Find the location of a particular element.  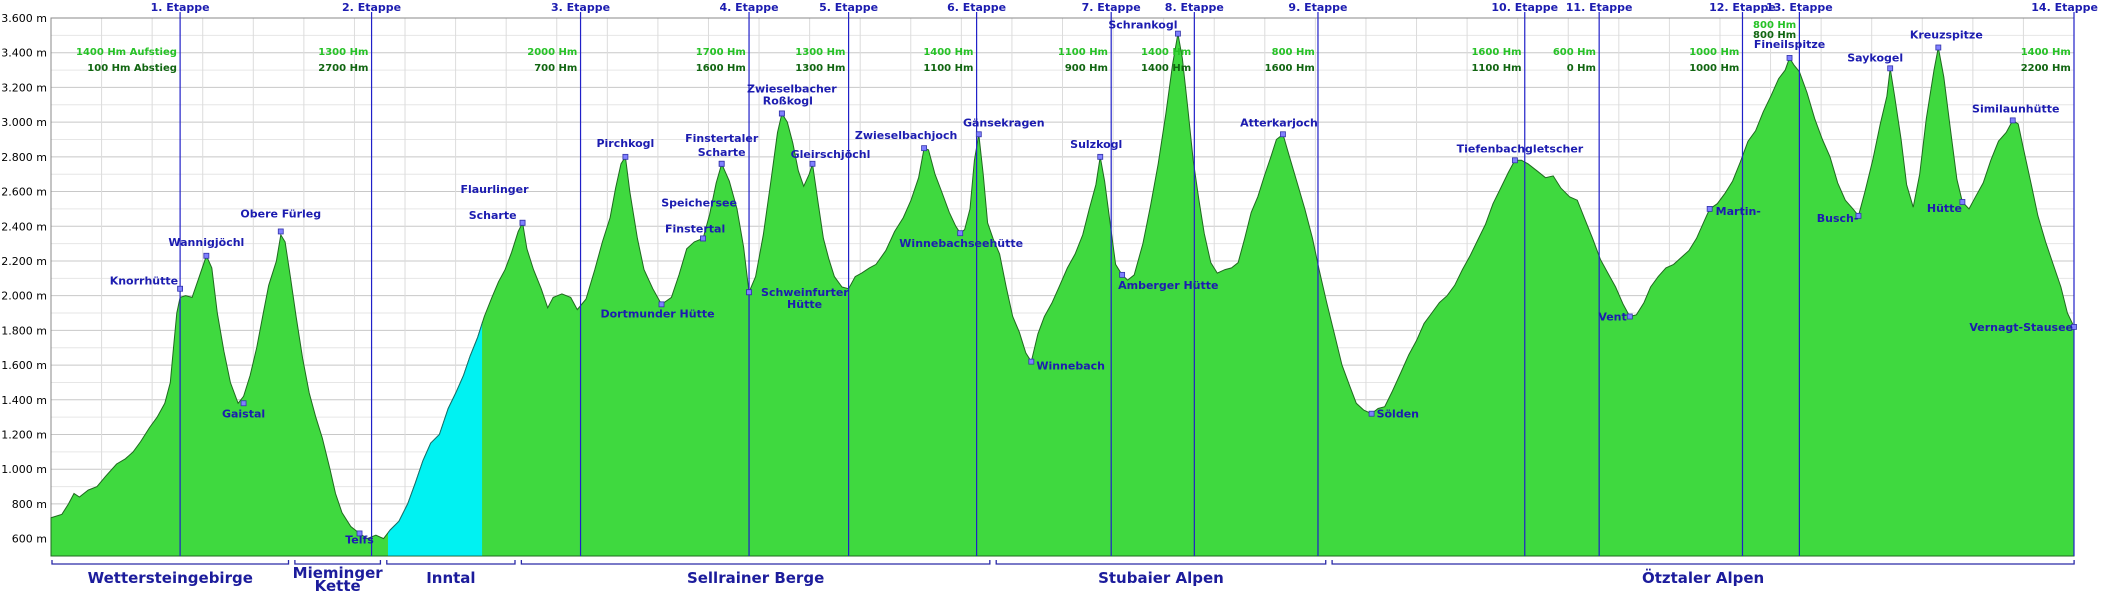

region-label: Mieminger is located at coordinates (338, 573).